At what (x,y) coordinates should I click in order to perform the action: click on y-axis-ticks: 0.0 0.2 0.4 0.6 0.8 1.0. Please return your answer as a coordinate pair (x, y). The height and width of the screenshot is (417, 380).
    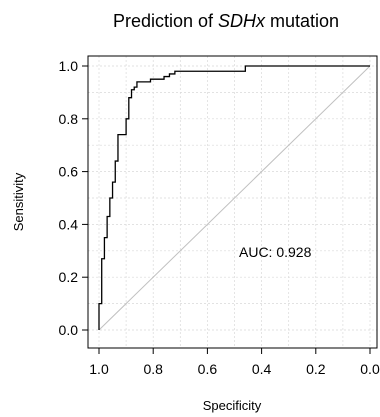
    Looking at the image, I should click on (73, 198).